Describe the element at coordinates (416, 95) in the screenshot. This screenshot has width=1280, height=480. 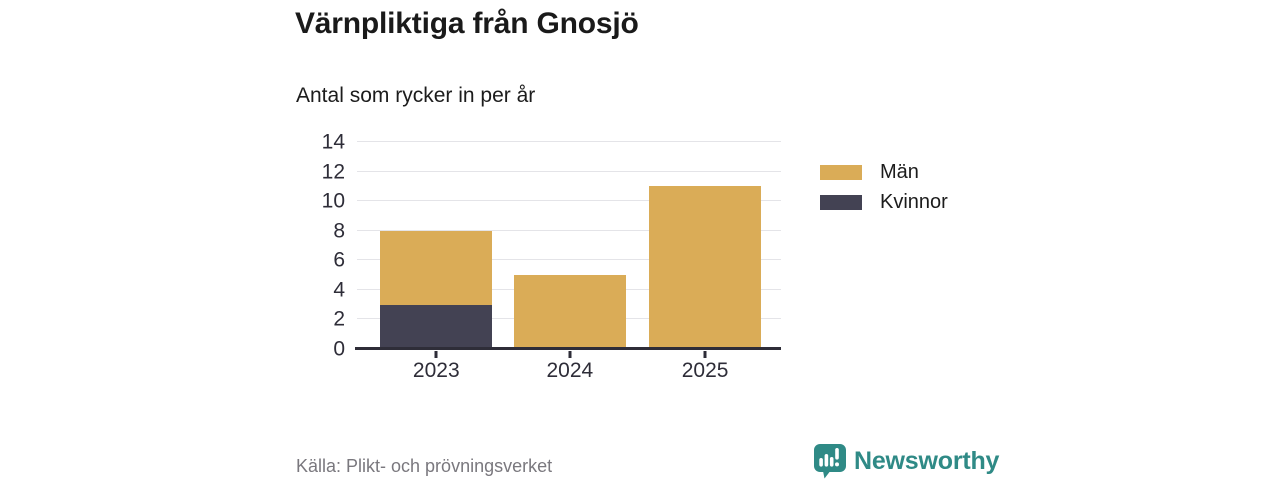
I see `chart-subtitle: Antal som rycker in per år` at that location.